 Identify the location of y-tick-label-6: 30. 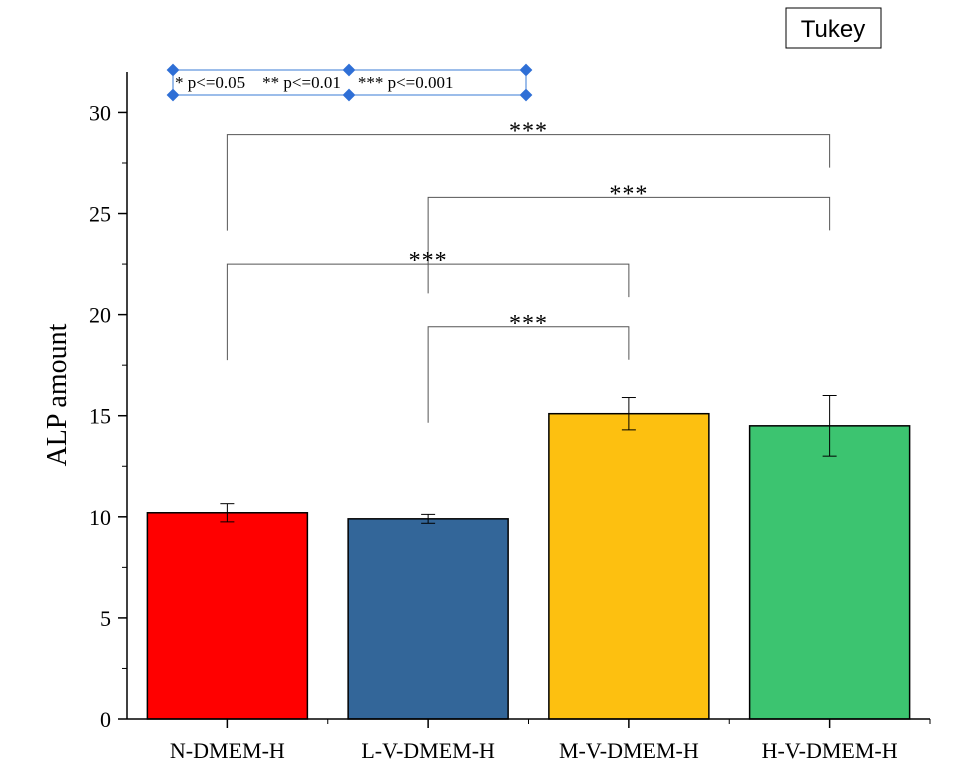
(100, 112).